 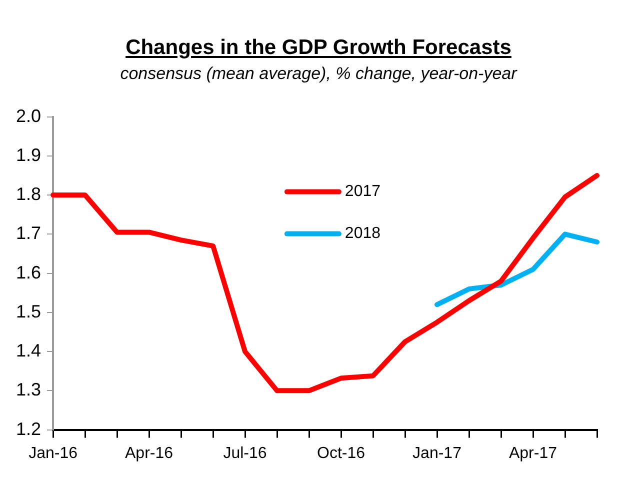 What do you see at coordinates (362, 233) in the screenshot?
I see `legend-label: 2018` at bounding box center [362, 233].